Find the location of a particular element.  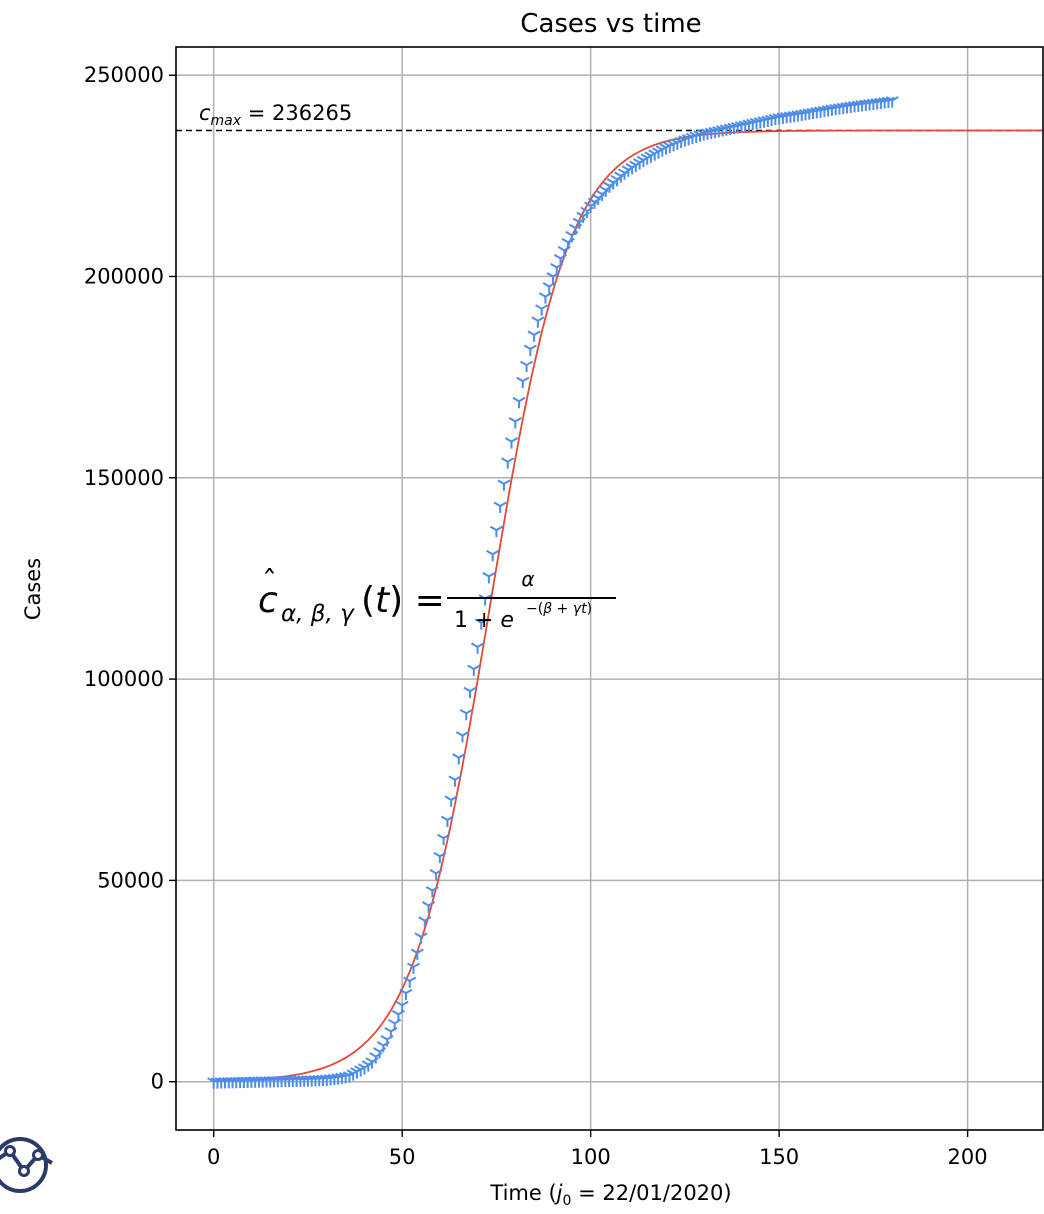

line-chart-logo-icon is located at coordinates (26, 1165).